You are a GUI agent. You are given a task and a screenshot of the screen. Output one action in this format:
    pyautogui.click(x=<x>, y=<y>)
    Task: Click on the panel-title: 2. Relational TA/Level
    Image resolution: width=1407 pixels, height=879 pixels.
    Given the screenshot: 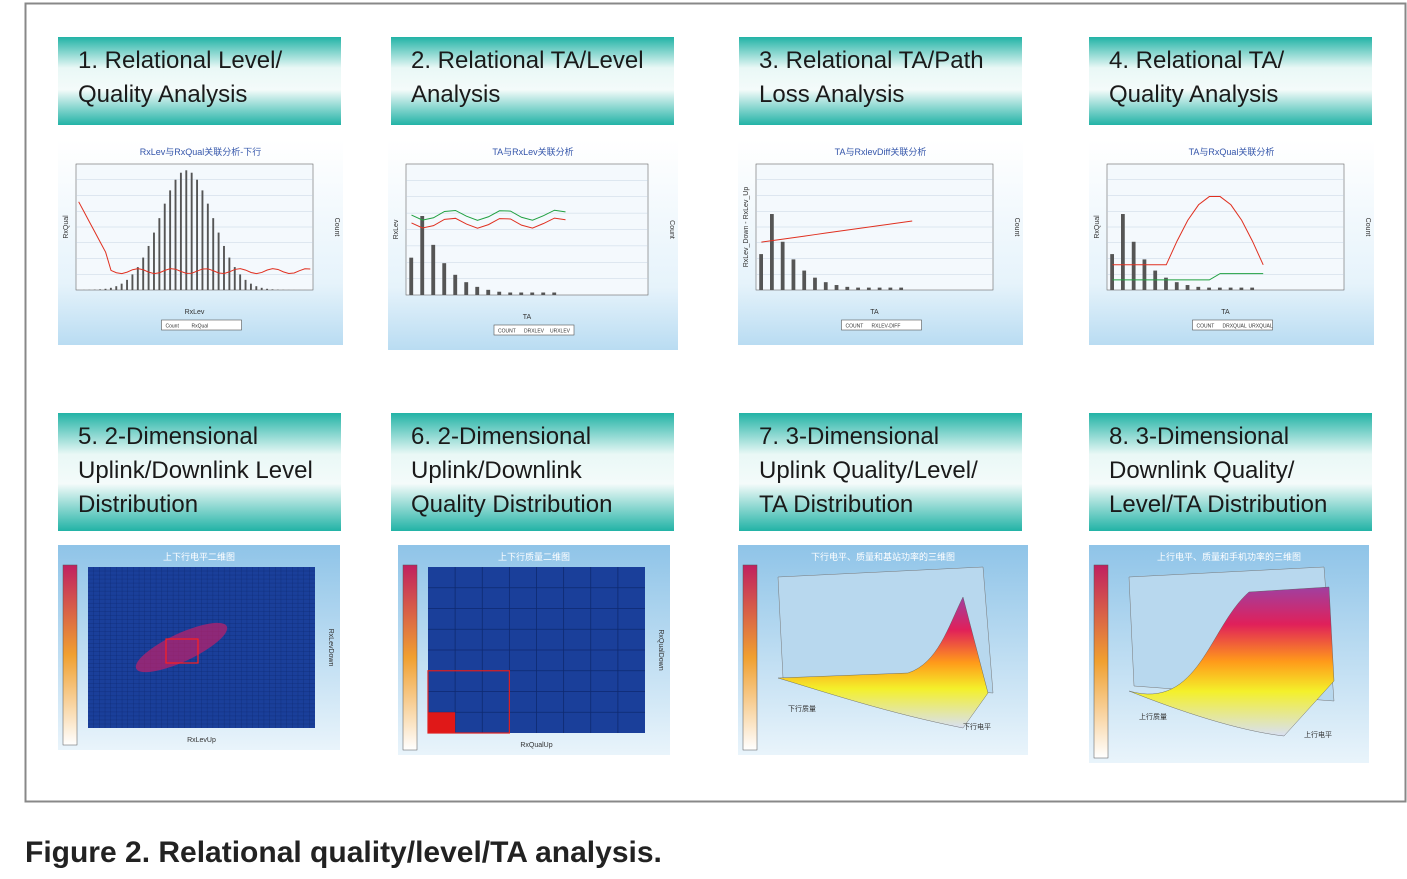 What is the action you would take?
    pyautogui.click(x=527, y=60)
    